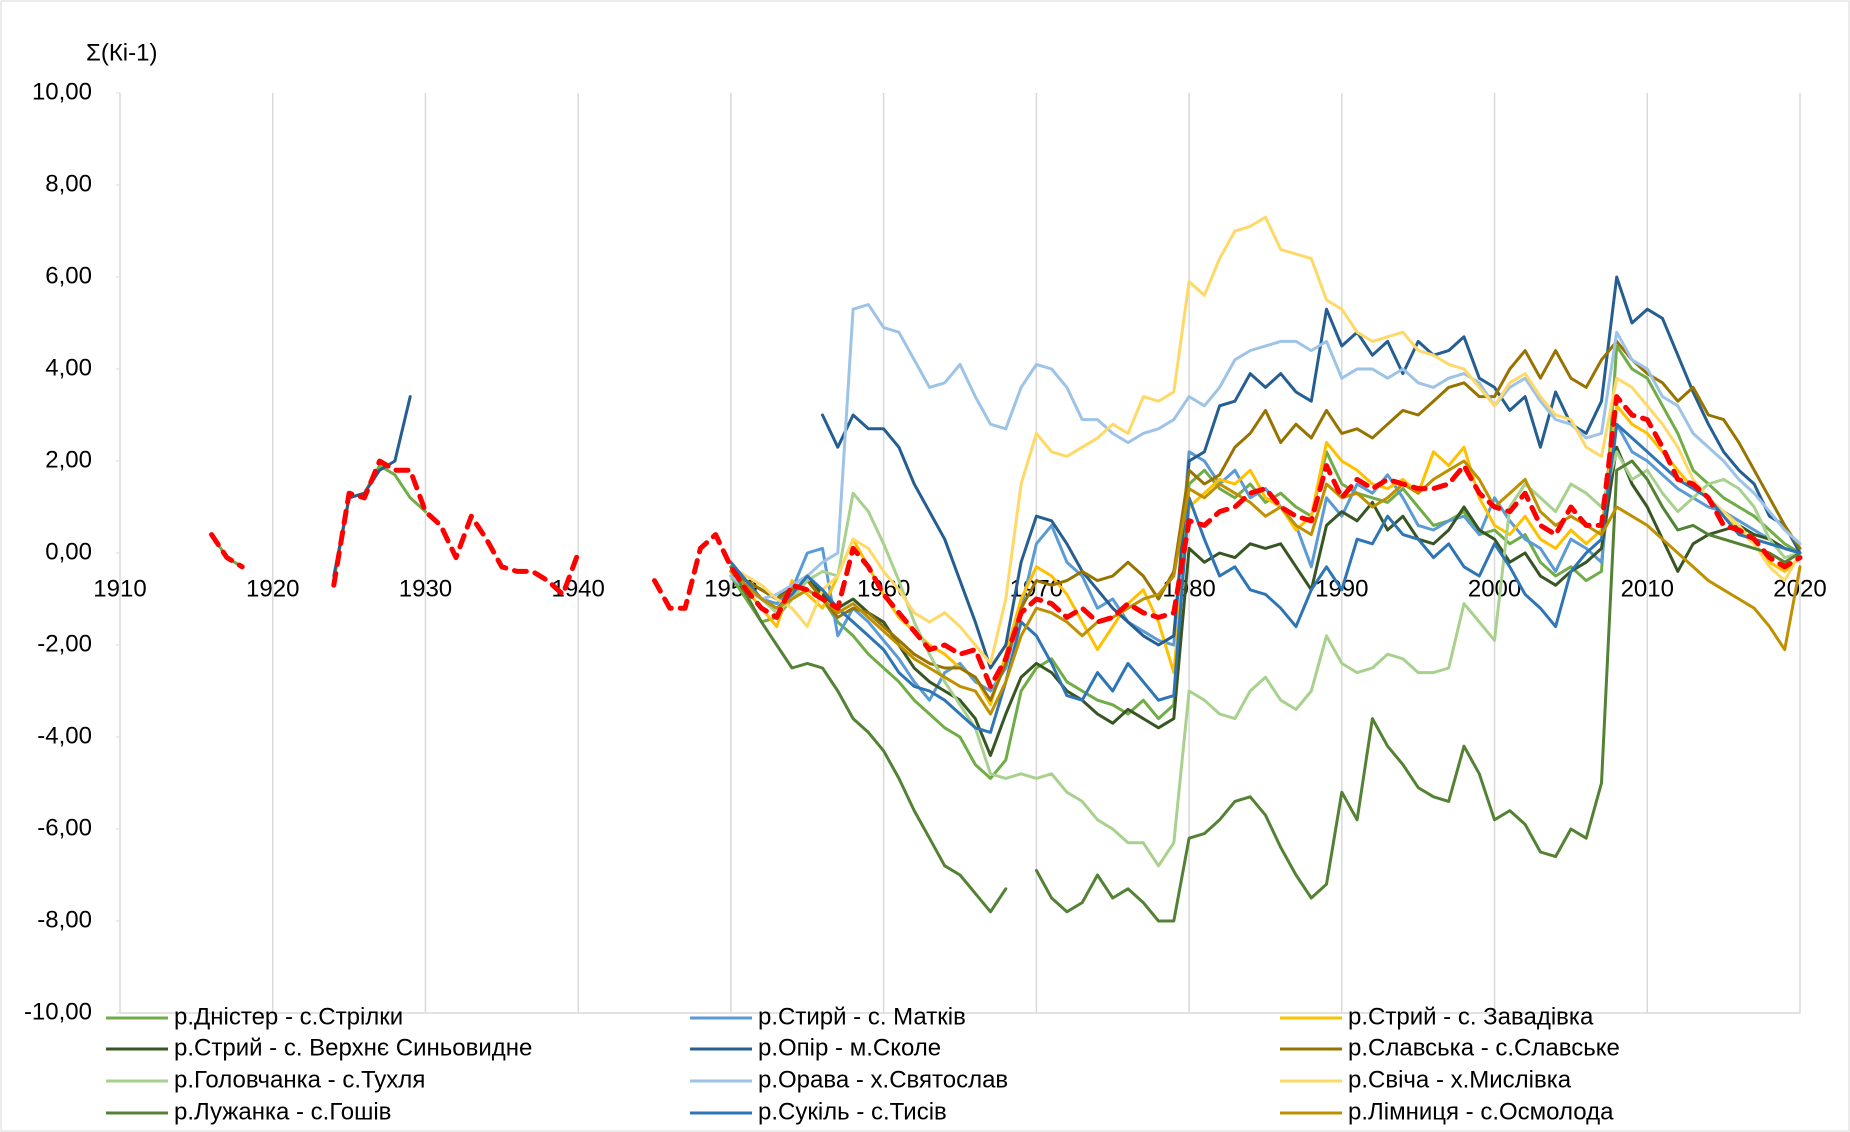 This screenshot has width=1850, height=1132. What do you see at coordinates (272, 588) in the screenshot?
I see `x-tick-label: 1920` at bounding box center [272, 588].